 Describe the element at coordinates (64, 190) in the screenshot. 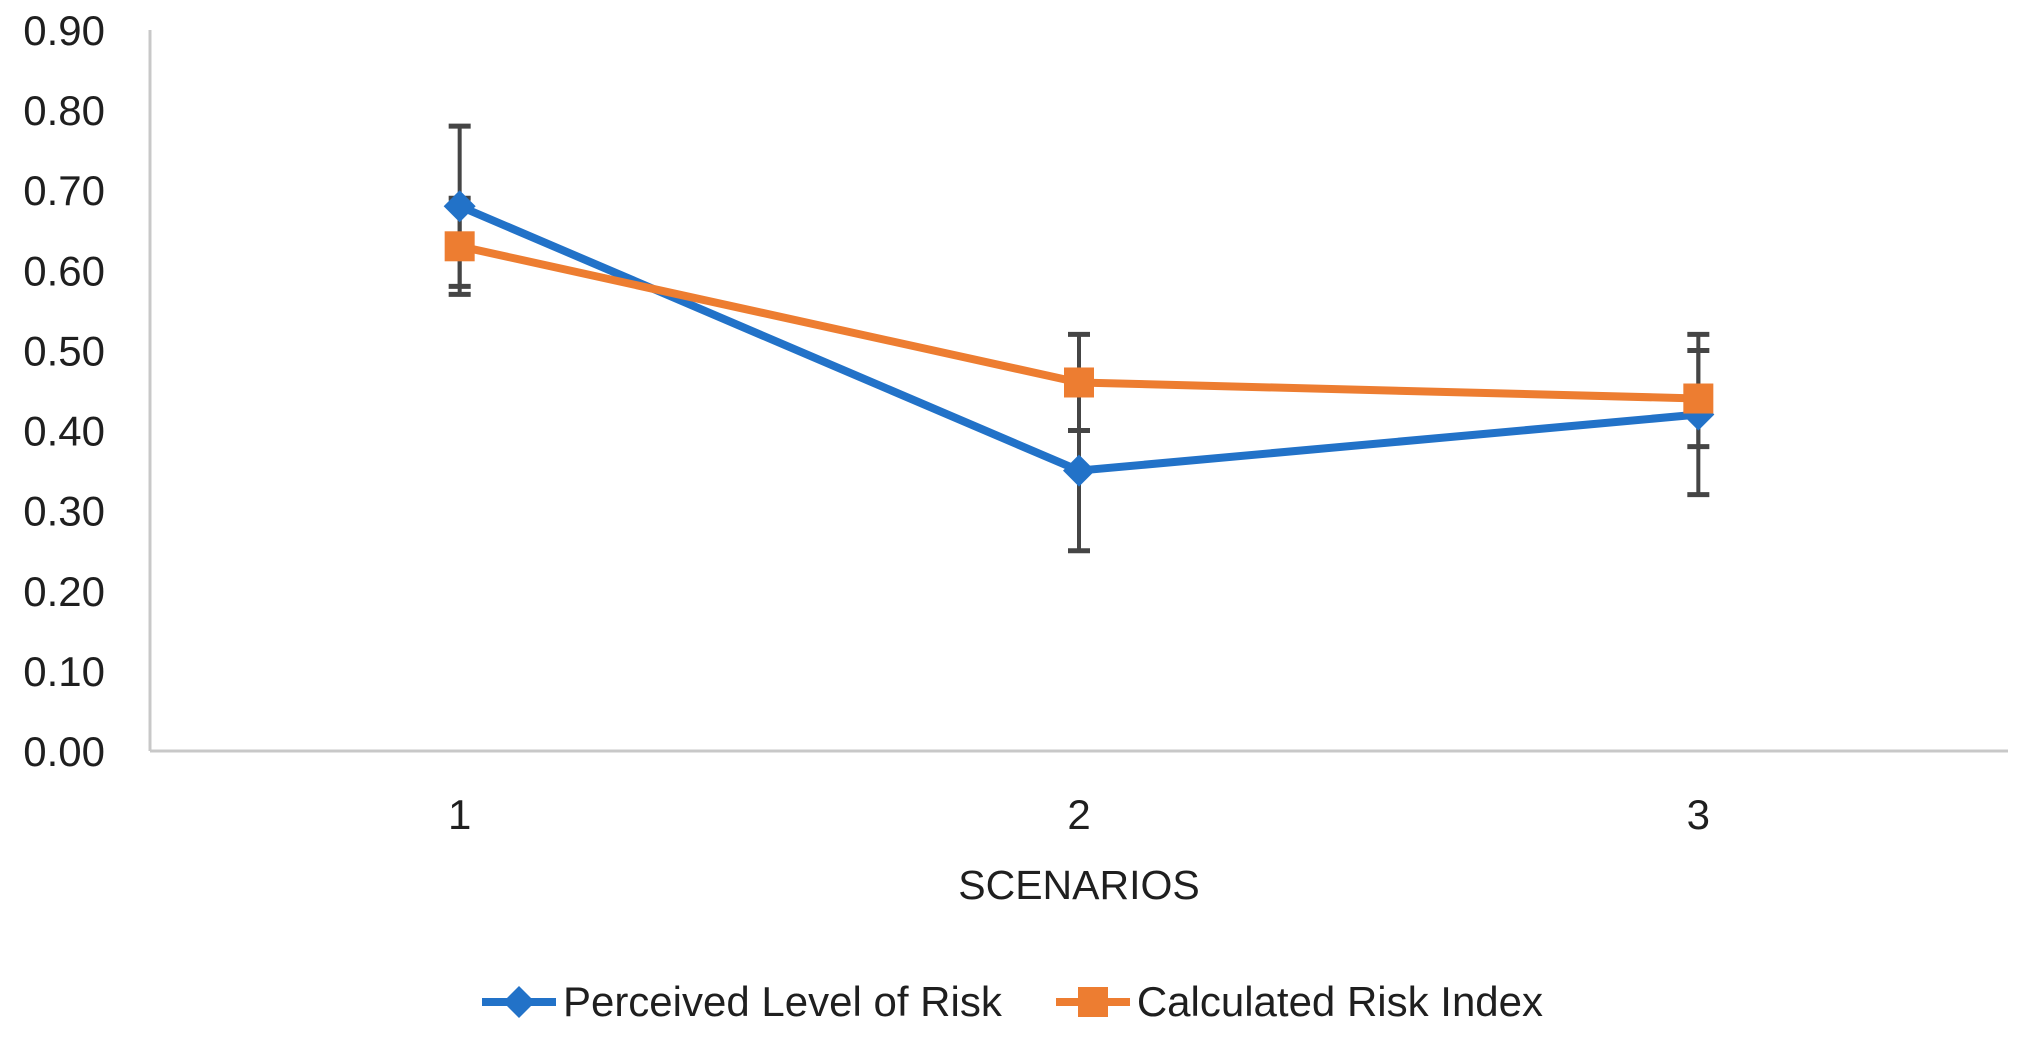

I see `y-tick-label: 0.70` at that location.